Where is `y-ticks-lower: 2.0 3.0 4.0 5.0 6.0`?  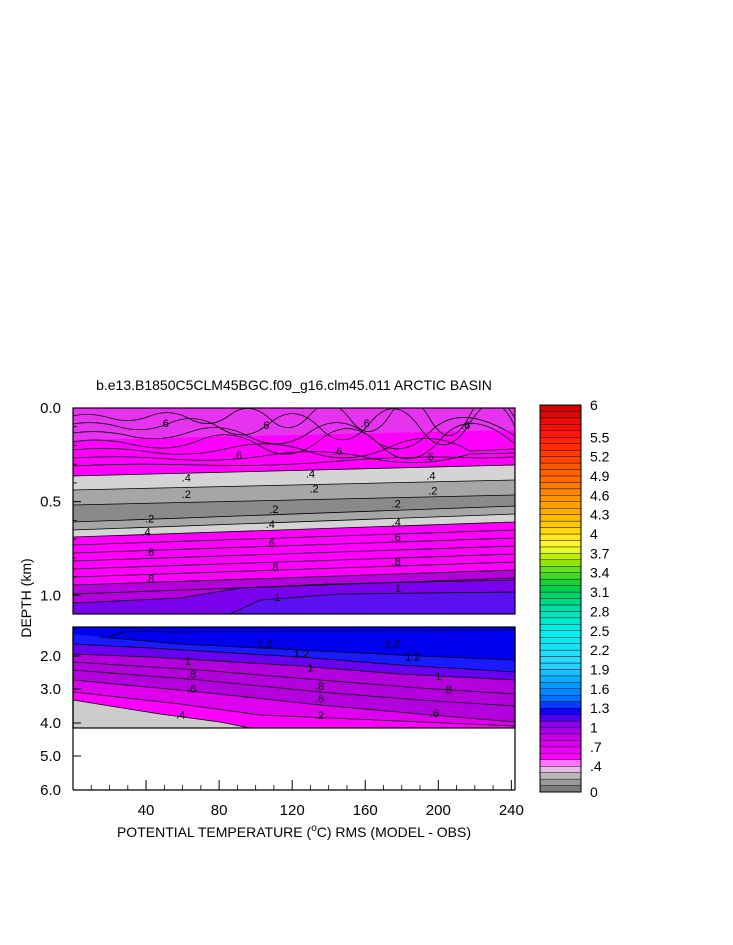
y-ticks-lower: 2.0 3.0 4.0 5.0 6.0 is located at coordinates (60, 723).